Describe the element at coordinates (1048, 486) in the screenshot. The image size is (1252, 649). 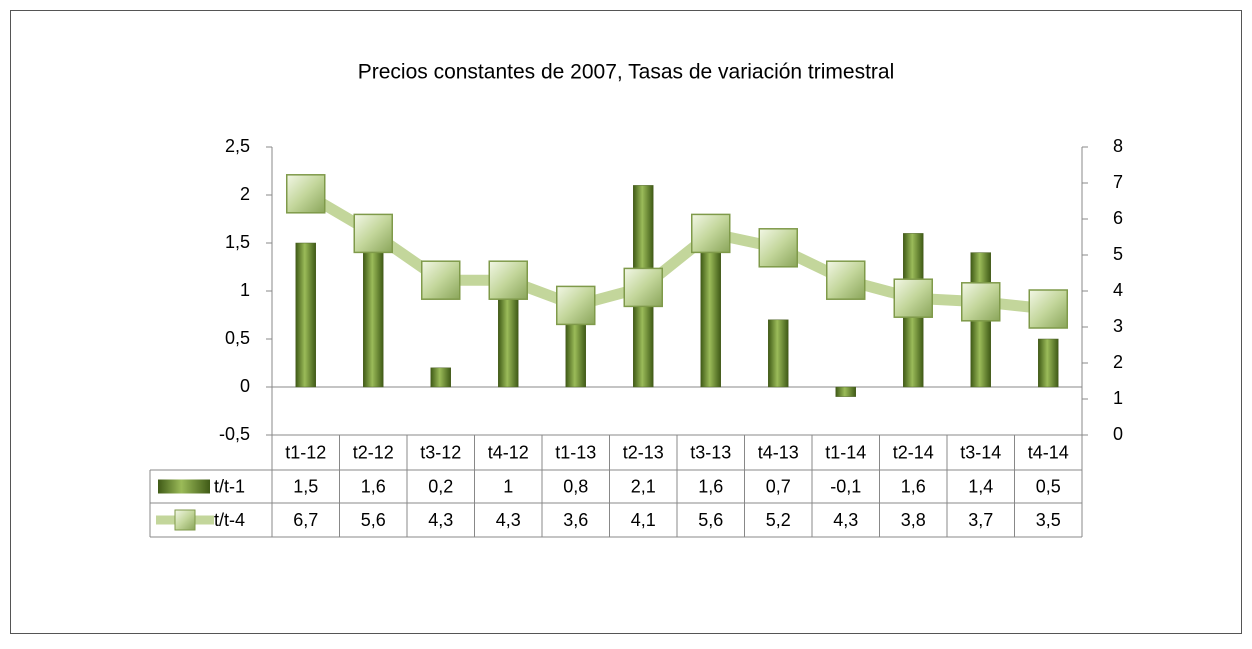
I see `table-value: 0,5` at that location.